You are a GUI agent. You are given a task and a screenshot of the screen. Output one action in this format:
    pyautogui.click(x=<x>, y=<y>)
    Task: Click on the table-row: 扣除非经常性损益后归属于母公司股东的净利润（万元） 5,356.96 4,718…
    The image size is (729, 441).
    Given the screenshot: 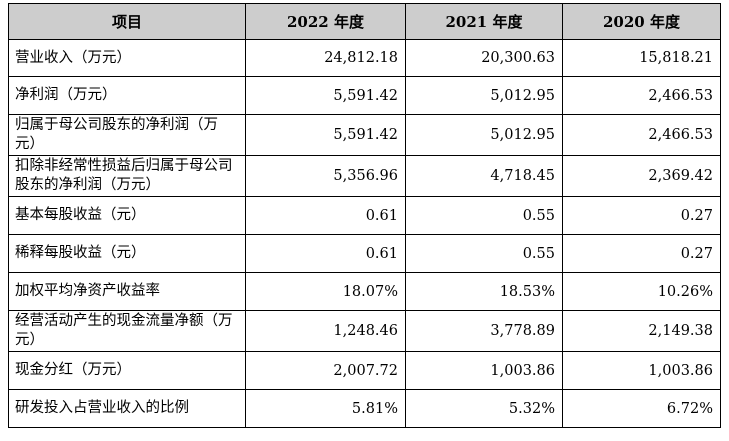 What is the action you would take?
    pyautogui.click(x=364, y=176)
    